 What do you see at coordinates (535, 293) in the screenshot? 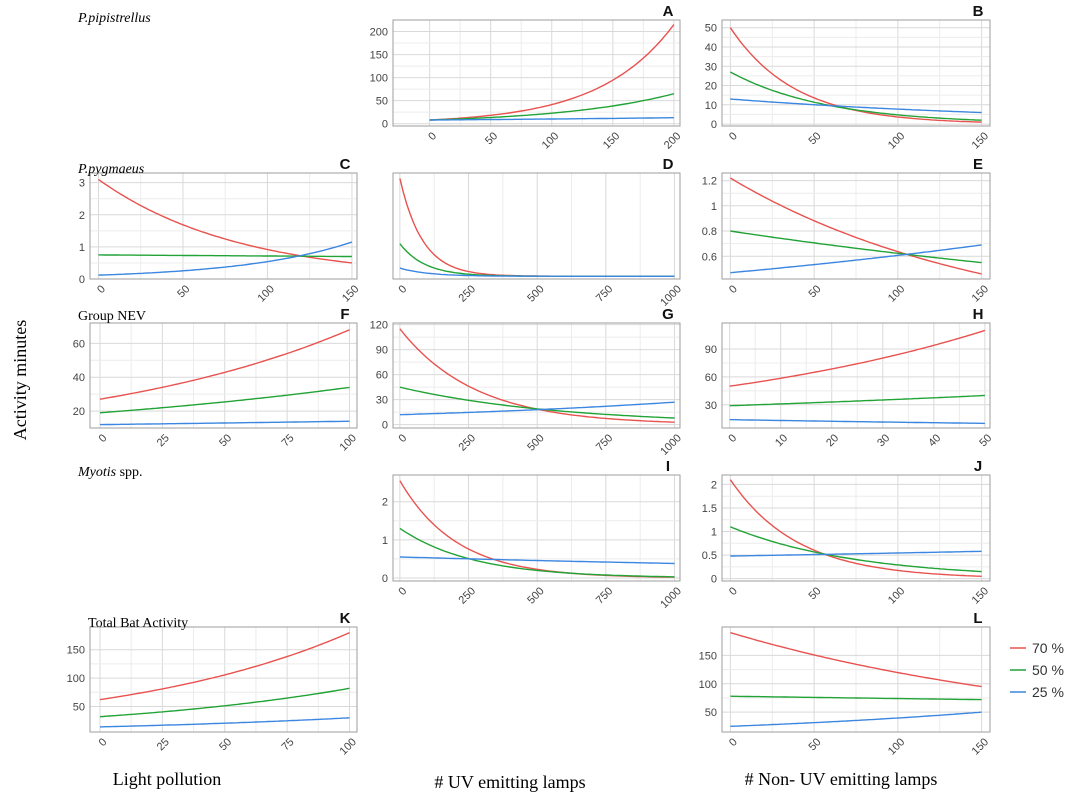
I see `panel-d-xtick-label: 500` at bounding box center [535, 293].